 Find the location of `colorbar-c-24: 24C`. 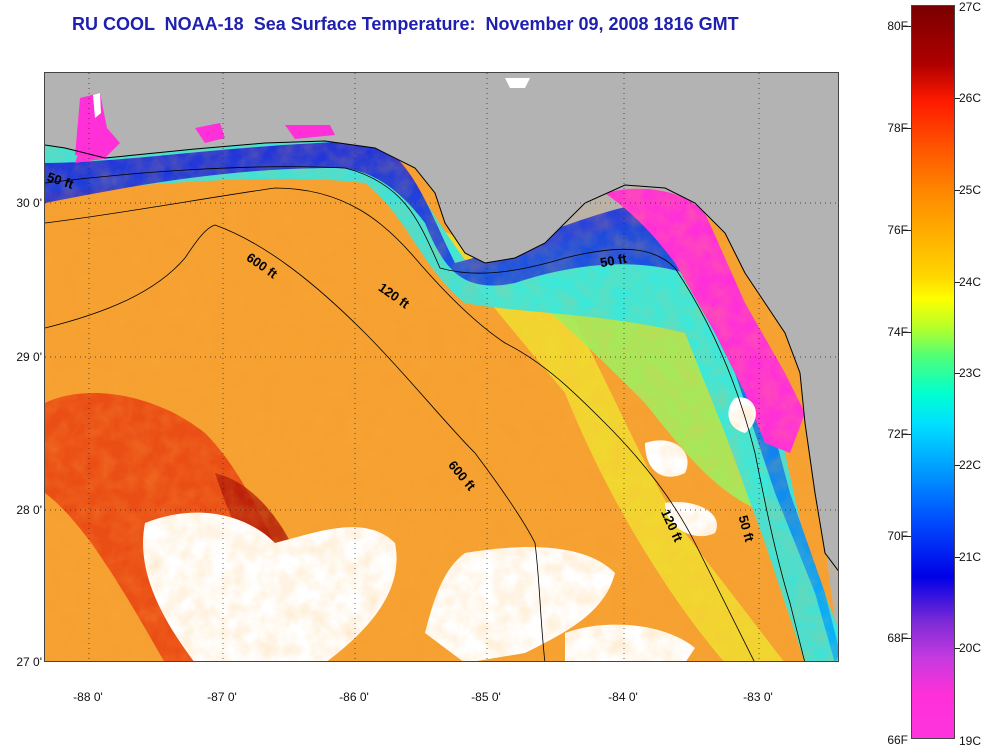

colorbar-c-24: 24C is located at coordinates (970, 282).